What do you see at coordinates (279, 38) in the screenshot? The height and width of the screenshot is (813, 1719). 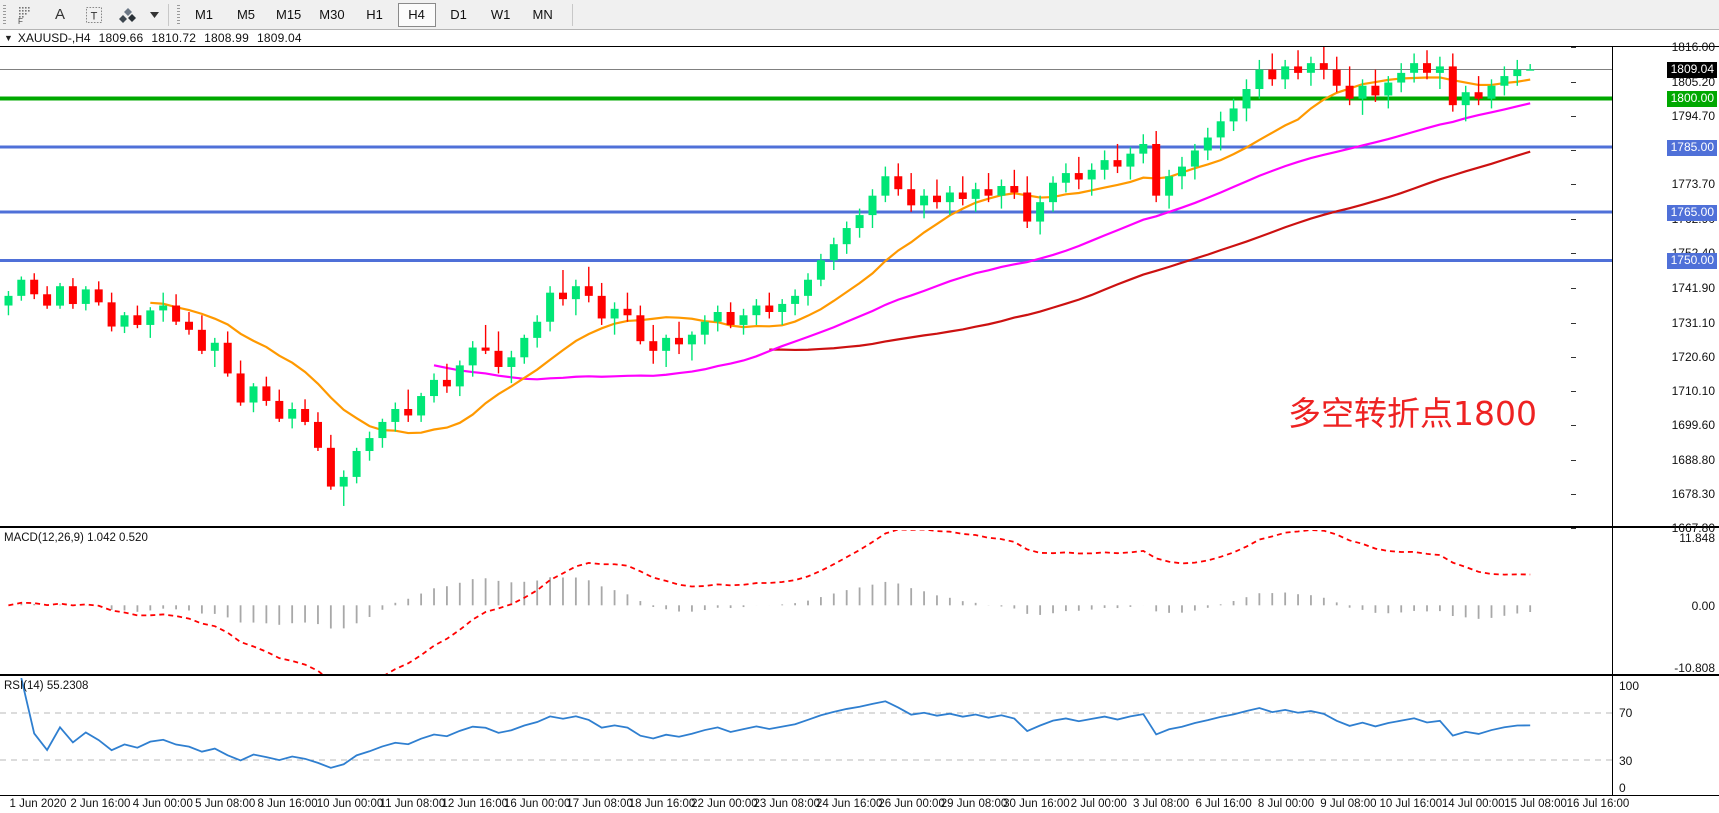 I see `ohlc-close: 1809.04` at bounding box center [279, 38].